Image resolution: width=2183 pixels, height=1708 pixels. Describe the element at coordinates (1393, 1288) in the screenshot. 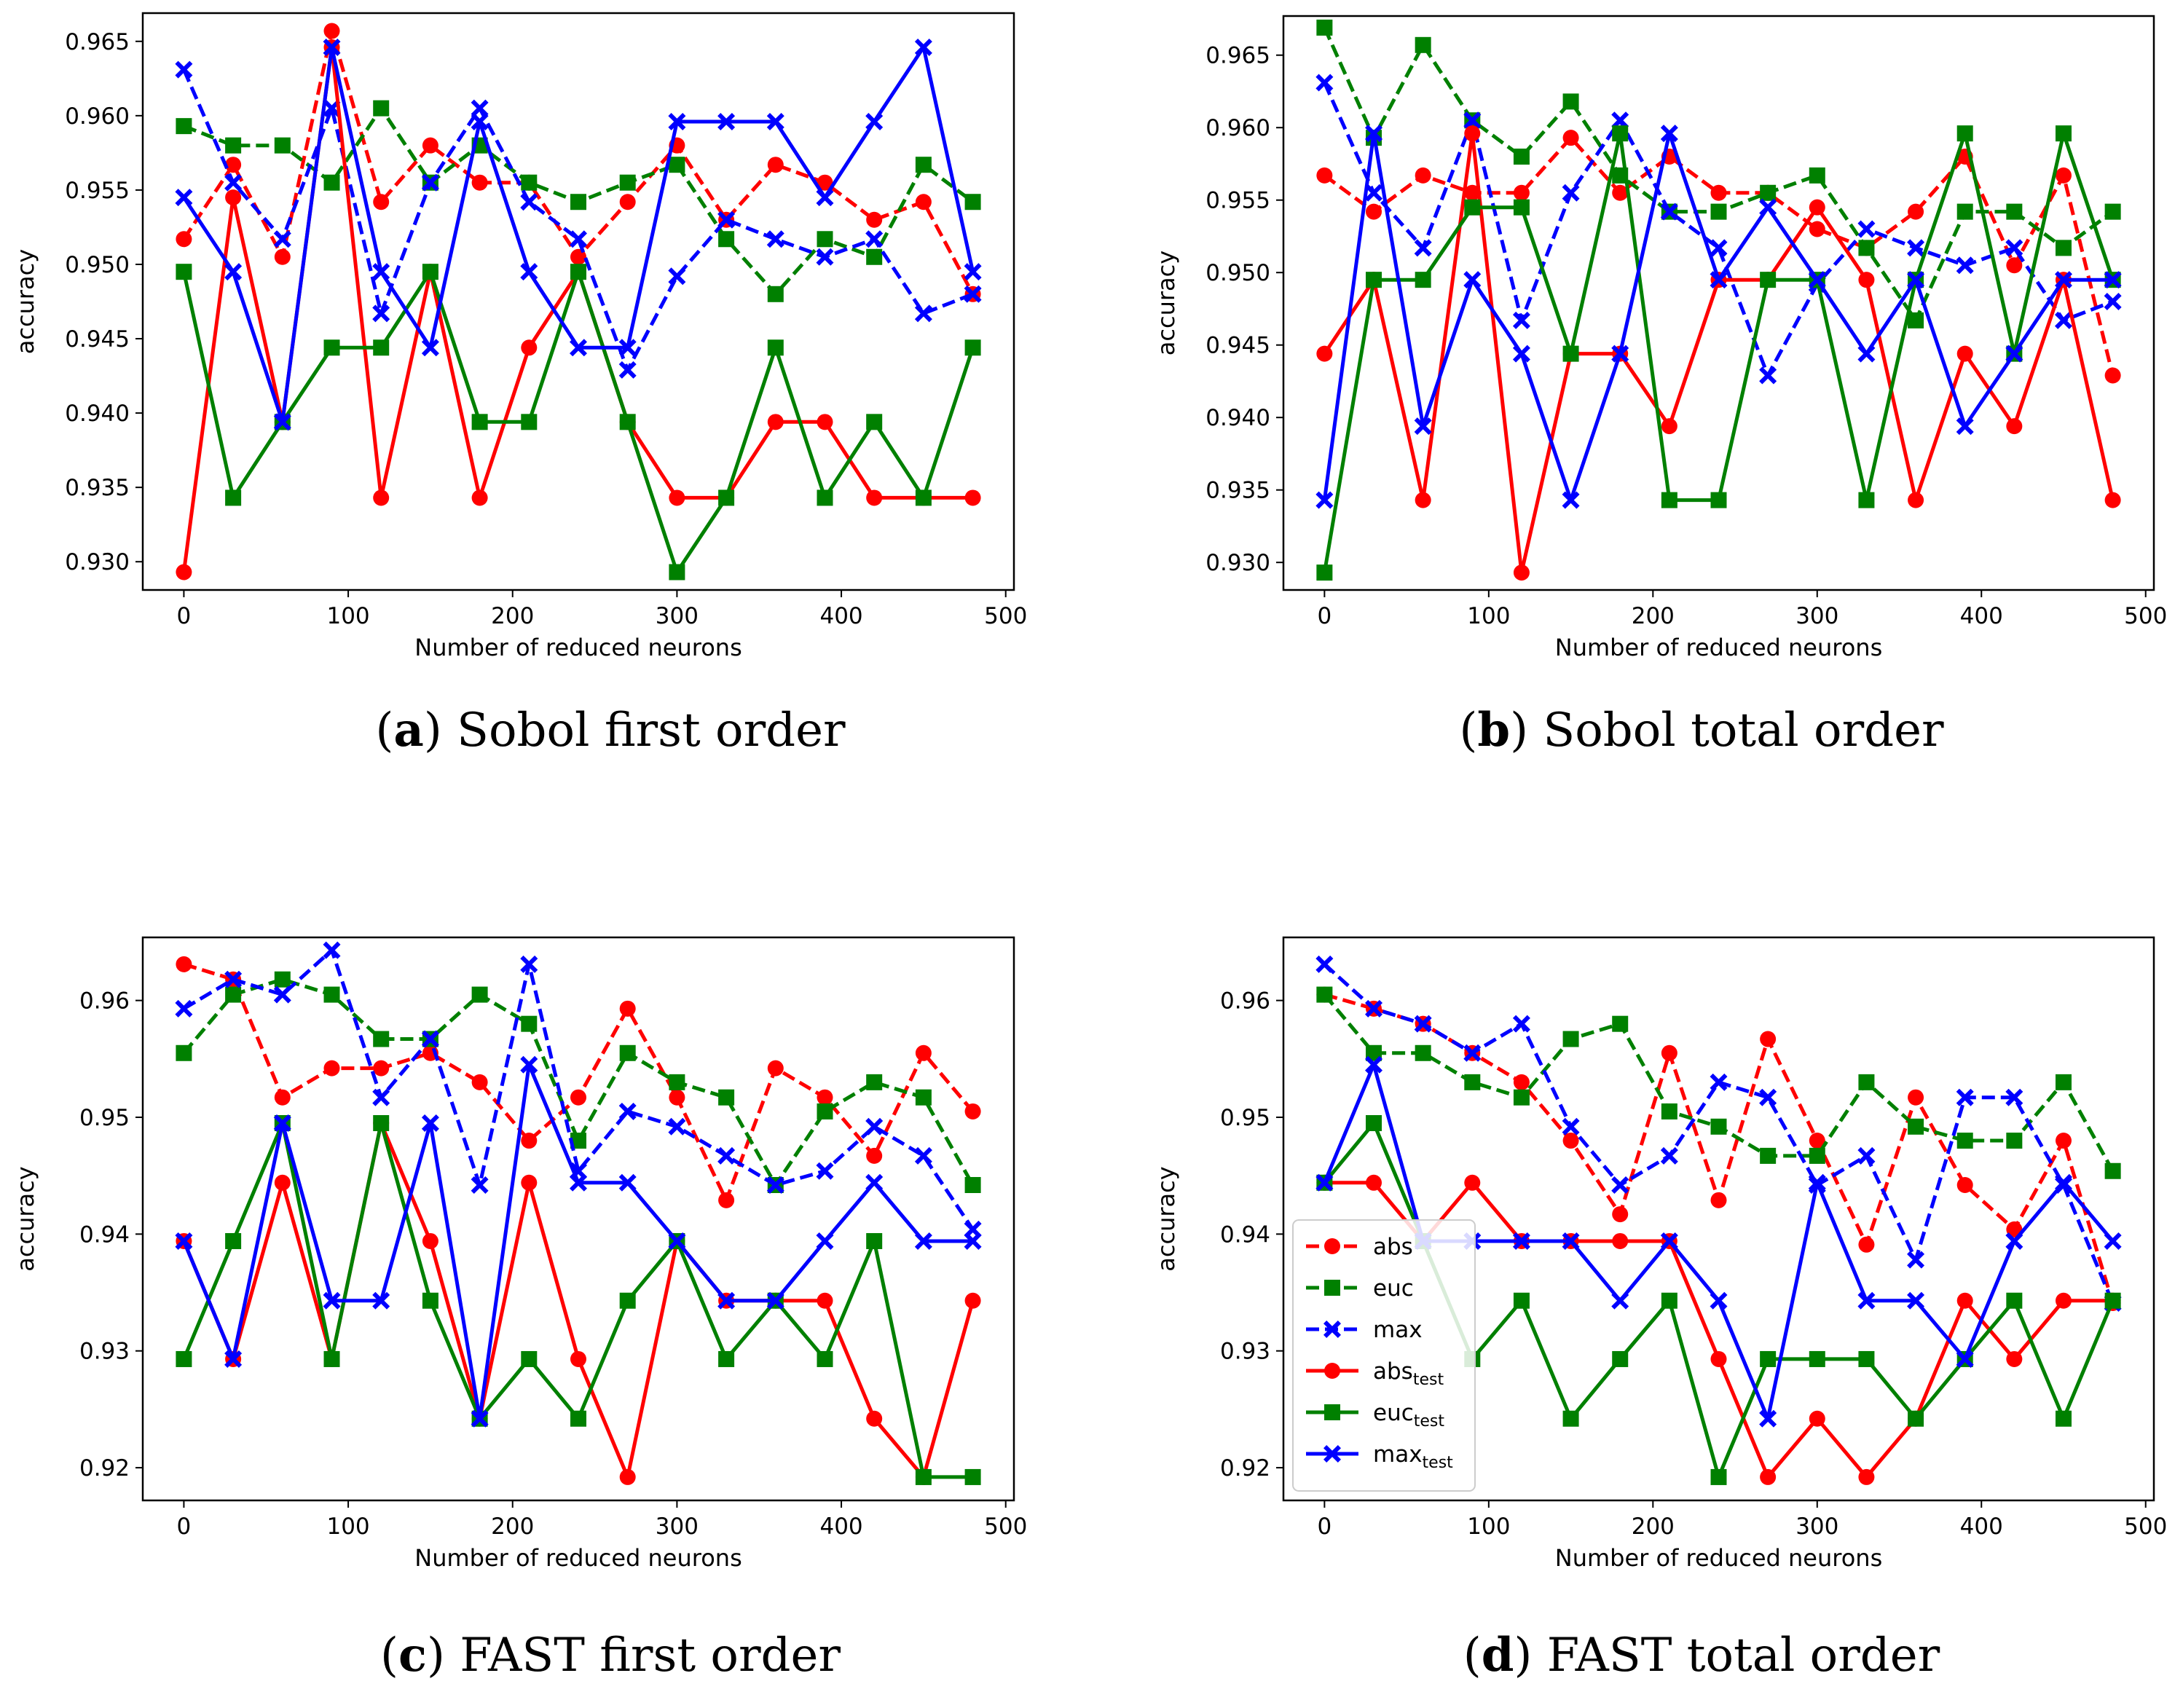

I see `legend-label-1: euc` at that location.